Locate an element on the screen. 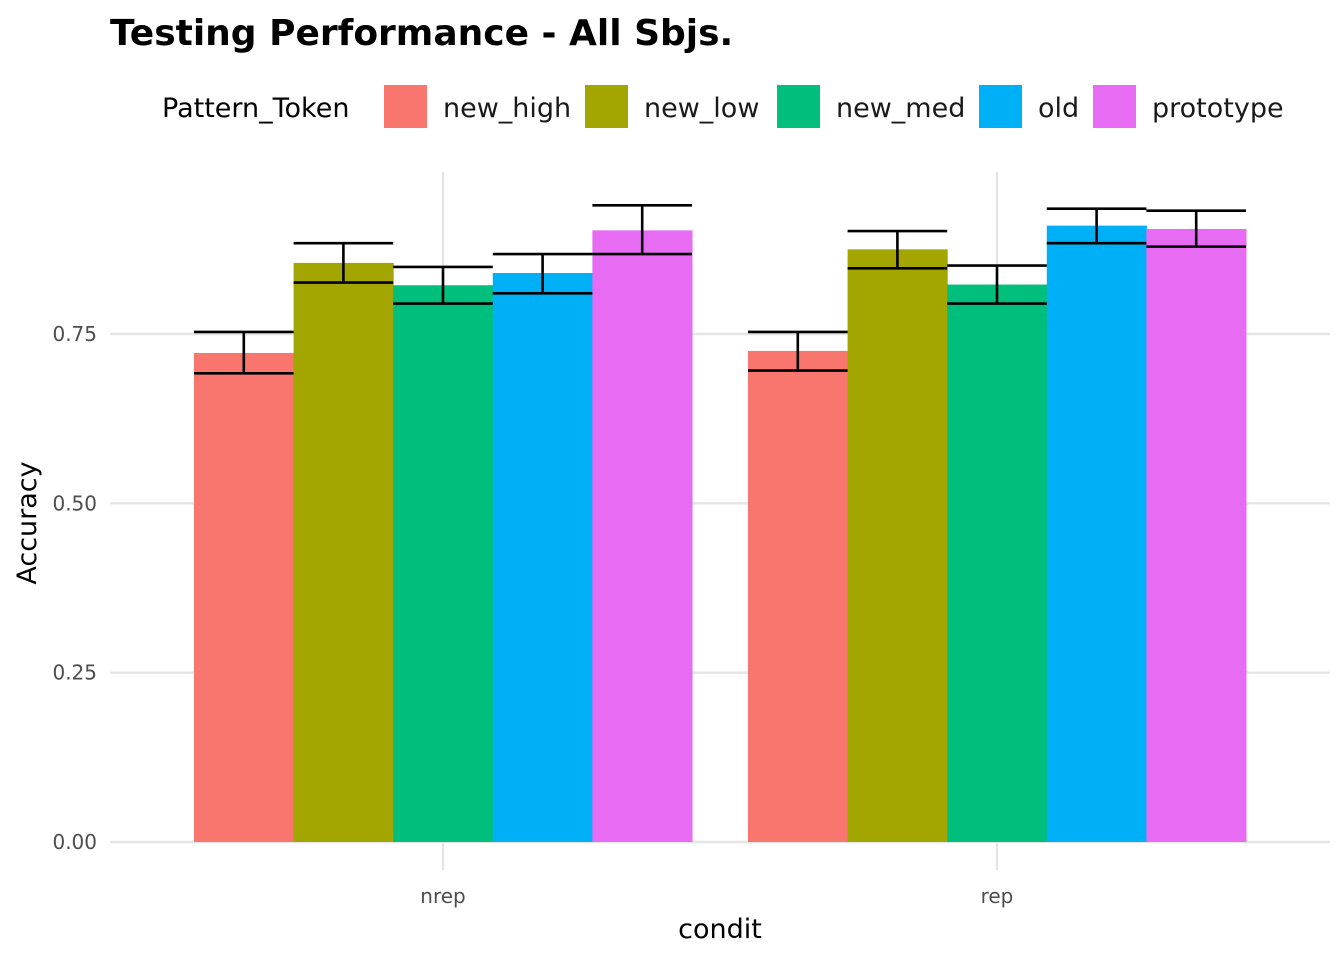 This screenshot has width=1344, height=960. error-bar-new_med-nrep is located at coordinates (443, 285).